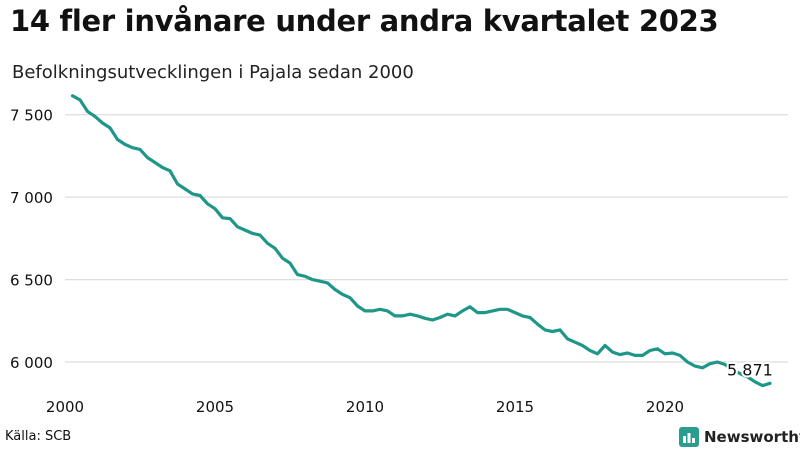  What do you see at coordinates (750, 369) in the screenshot?
I see `end-value-label: 5 871` at bounding box center [750, 369].